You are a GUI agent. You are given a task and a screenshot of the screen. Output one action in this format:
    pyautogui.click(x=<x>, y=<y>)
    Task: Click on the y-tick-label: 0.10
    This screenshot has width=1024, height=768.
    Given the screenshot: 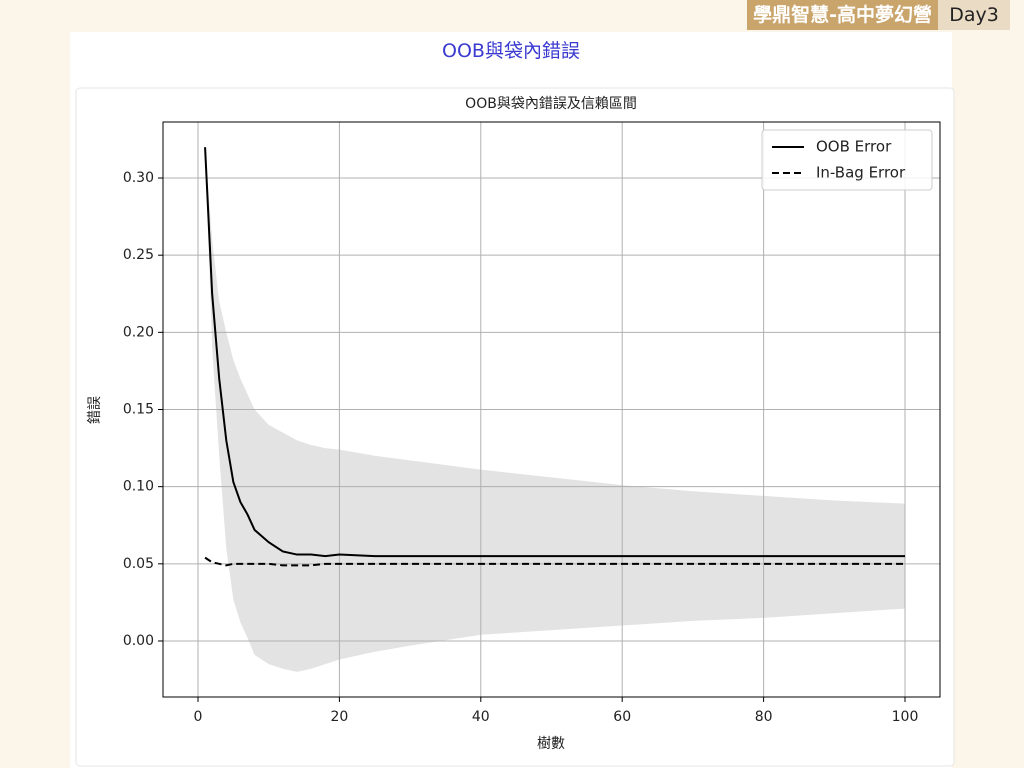 What is the action you would take?
    pyautogui.click(x=138, y=487)
    